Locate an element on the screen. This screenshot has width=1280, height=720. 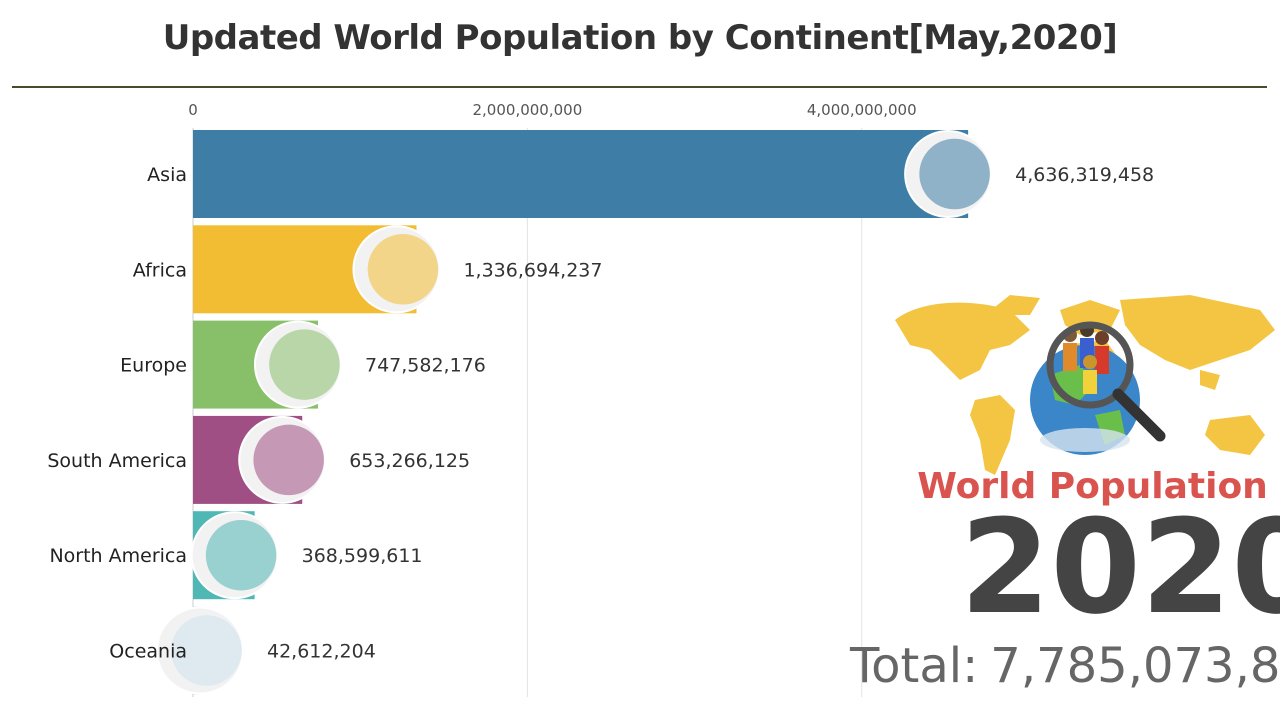
value-label: 653,266,125 is located at coordinates (409, 461).